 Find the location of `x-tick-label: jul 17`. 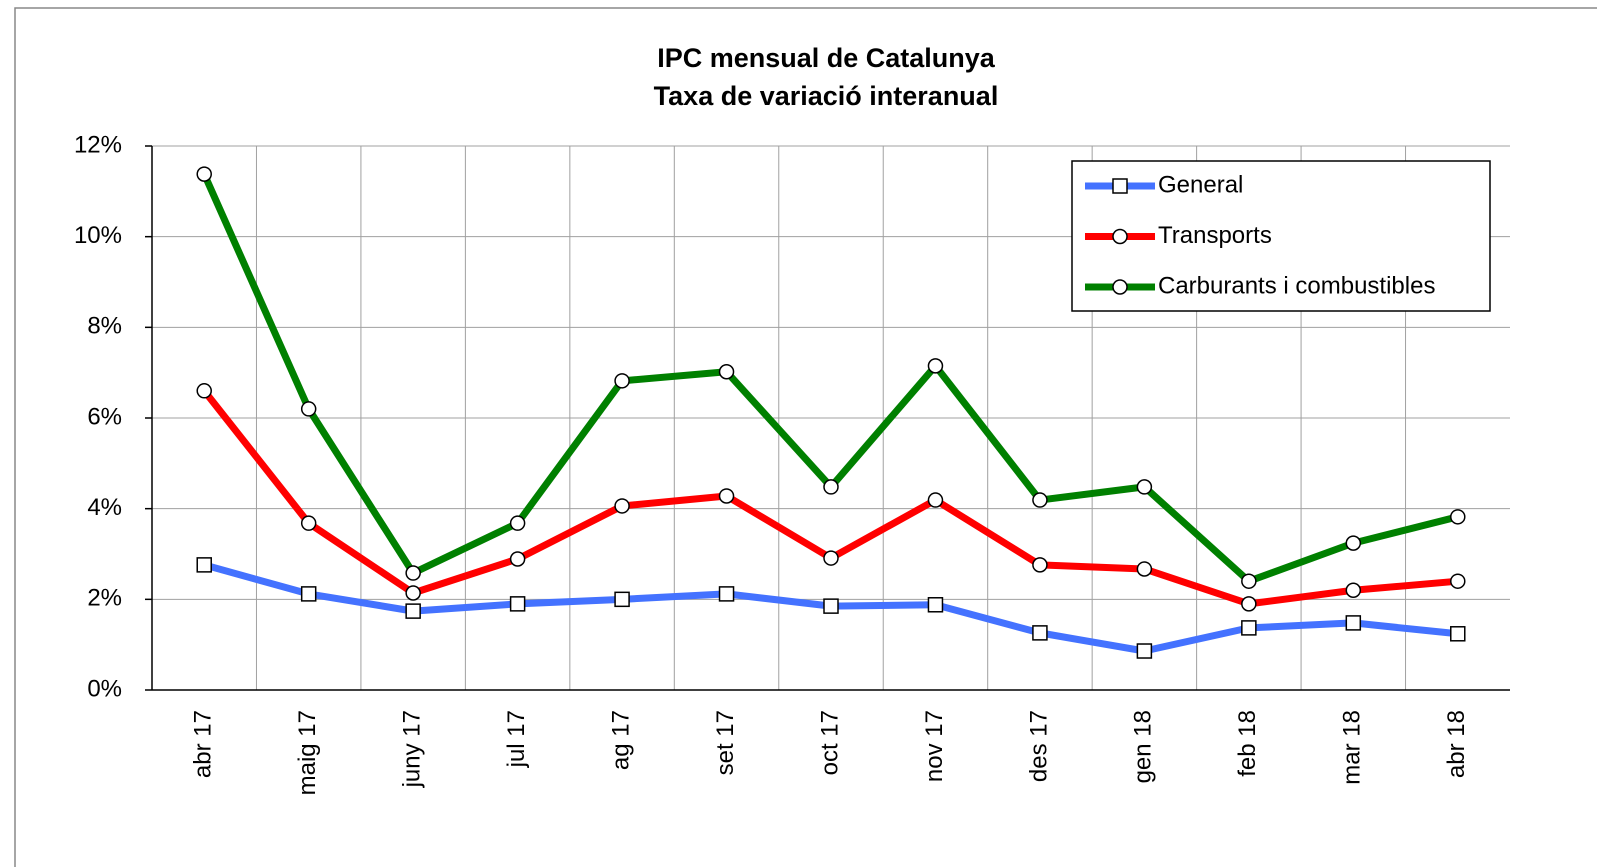

x-tick-label: jul 17 is located at coordinates (516, 739).